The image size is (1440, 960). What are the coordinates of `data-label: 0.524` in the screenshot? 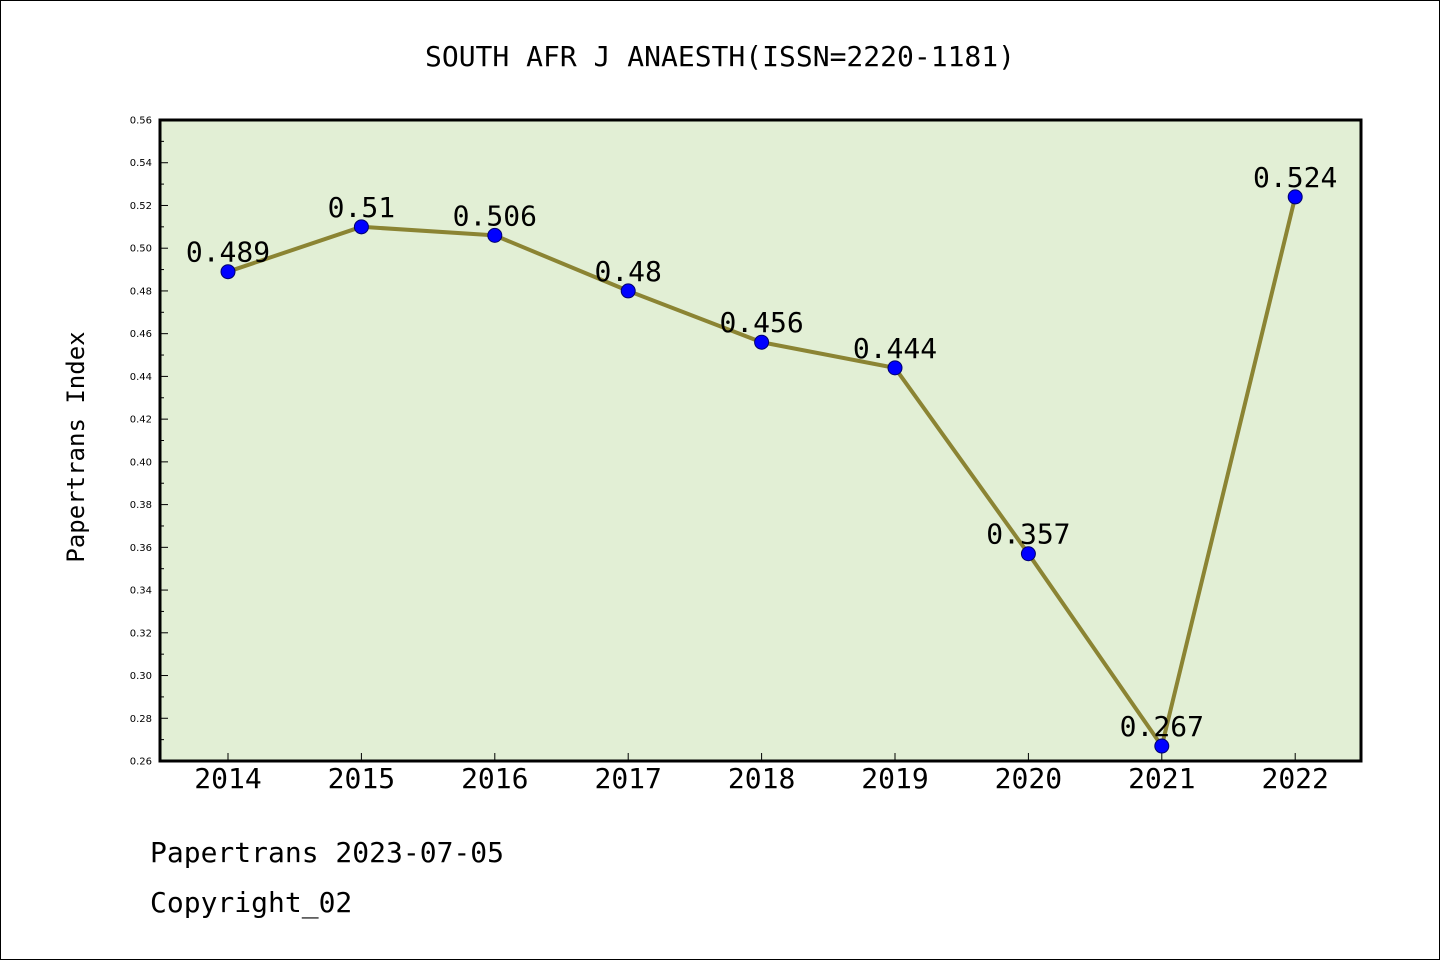 It's located at (1295, 177).